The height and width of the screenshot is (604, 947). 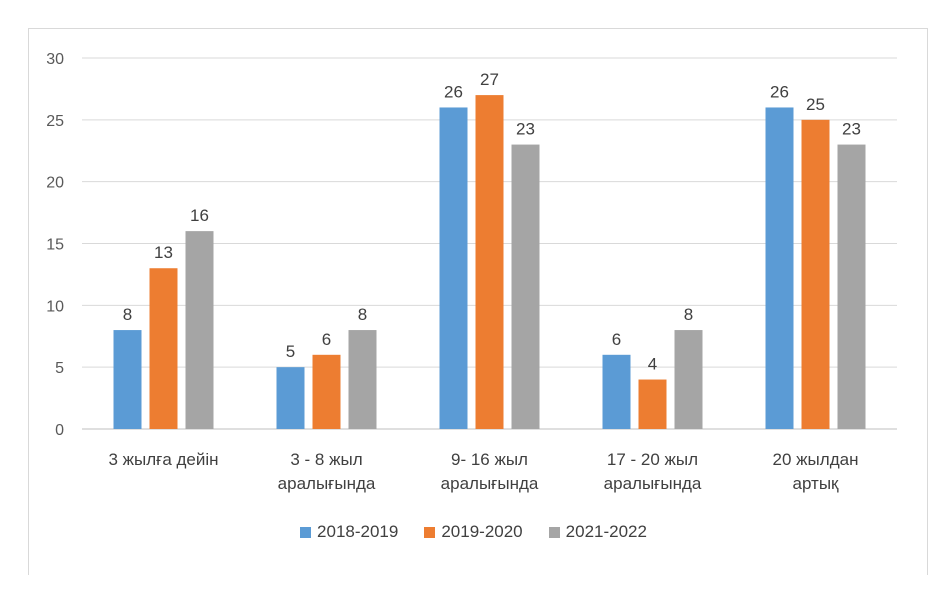 I want to click on legend-item-2021-2022: 2021-2022, so click(x=597, y=532).